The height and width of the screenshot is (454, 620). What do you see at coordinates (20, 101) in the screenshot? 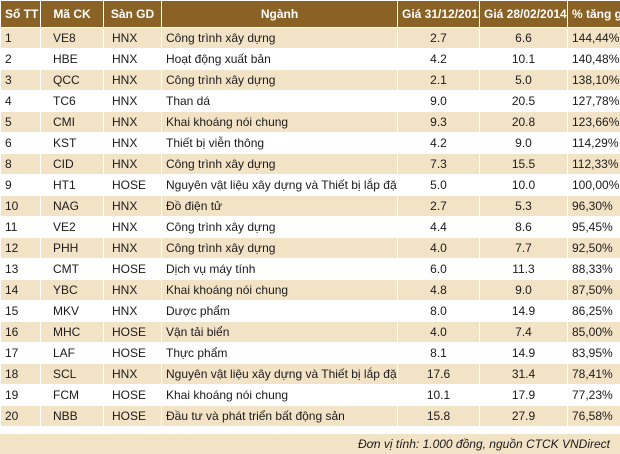
I see `cell-stt: 4` at bounding box center [20, 101].